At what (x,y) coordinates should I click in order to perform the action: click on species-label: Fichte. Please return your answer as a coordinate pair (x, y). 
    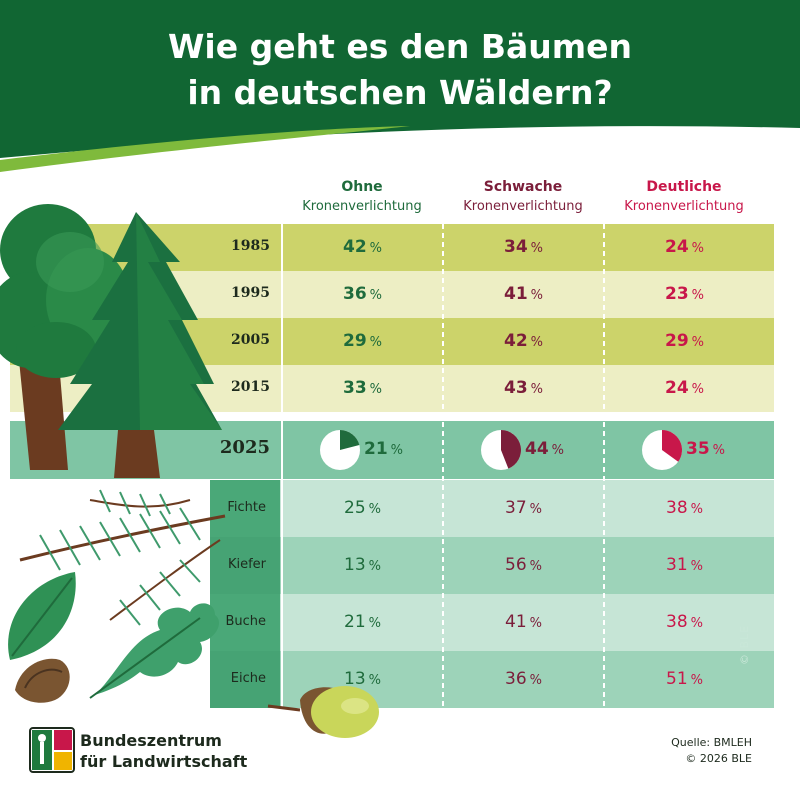
    Looking at the image, I should click on (246, 507).